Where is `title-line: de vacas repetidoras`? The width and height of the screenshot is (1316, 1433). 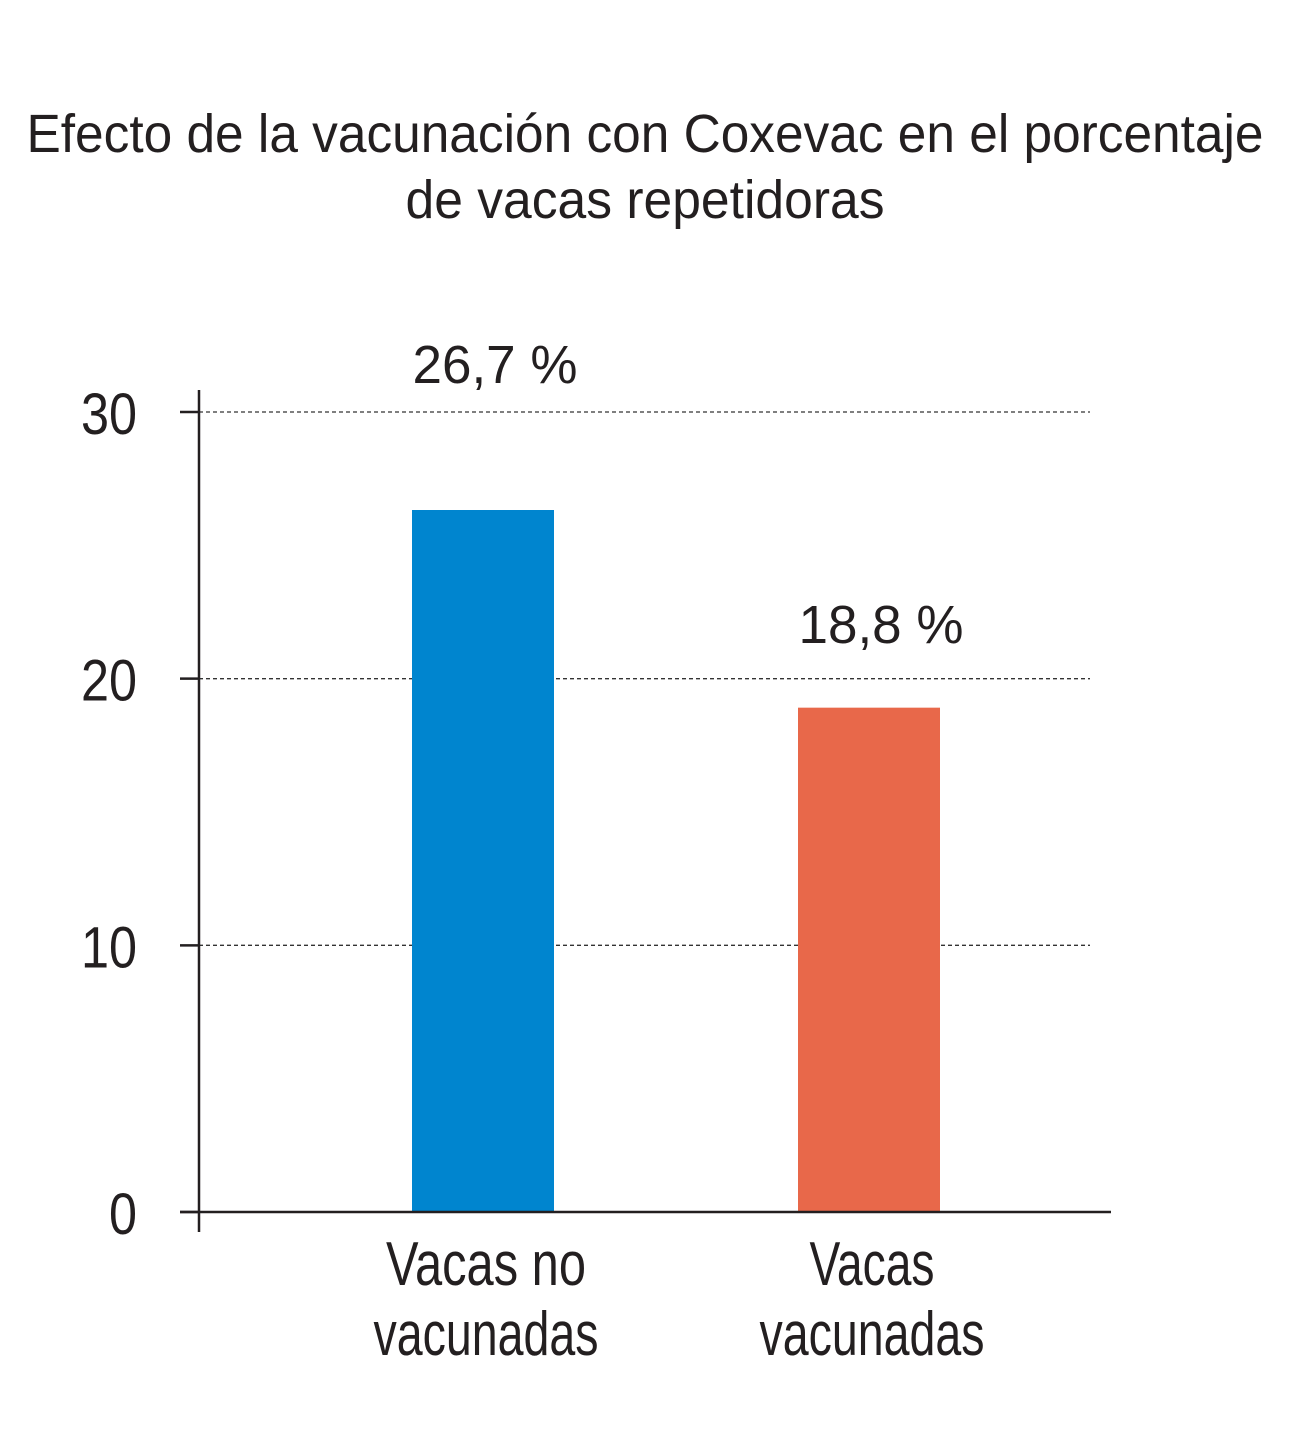
title-line: de vacas repetidoras is located at coordinates (645, 200).